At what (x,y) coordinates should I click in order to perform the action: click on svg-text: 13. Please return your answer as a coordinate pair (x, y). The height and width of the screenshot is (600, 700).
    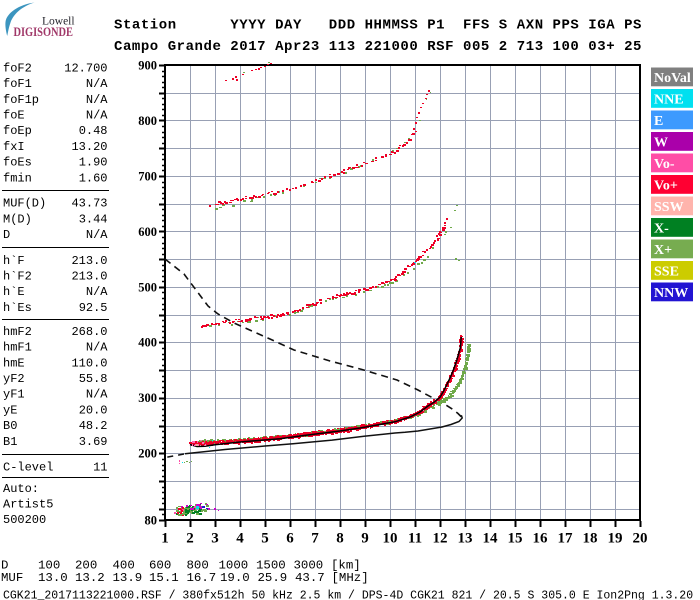
    Looking at the image, I should click on (465, 539).